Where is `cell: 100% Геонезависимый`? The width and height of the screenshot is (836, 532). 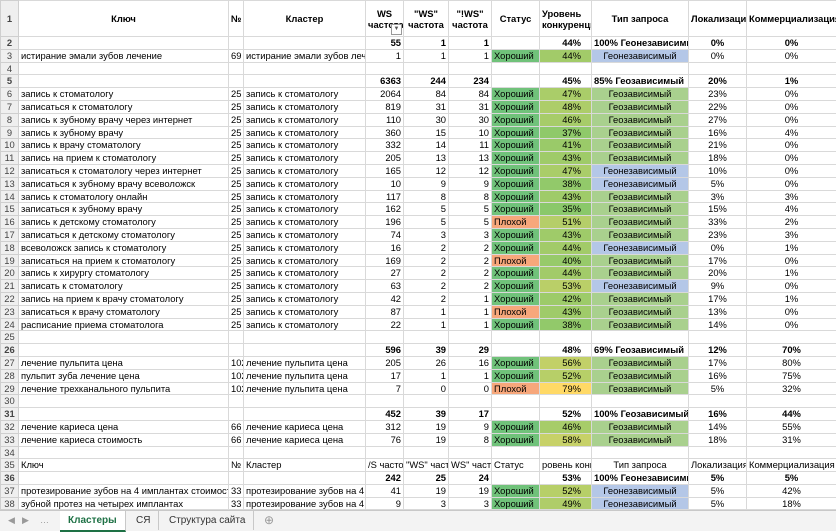 cell: 100% Геонезависимый is located at coordinates (640, 43).